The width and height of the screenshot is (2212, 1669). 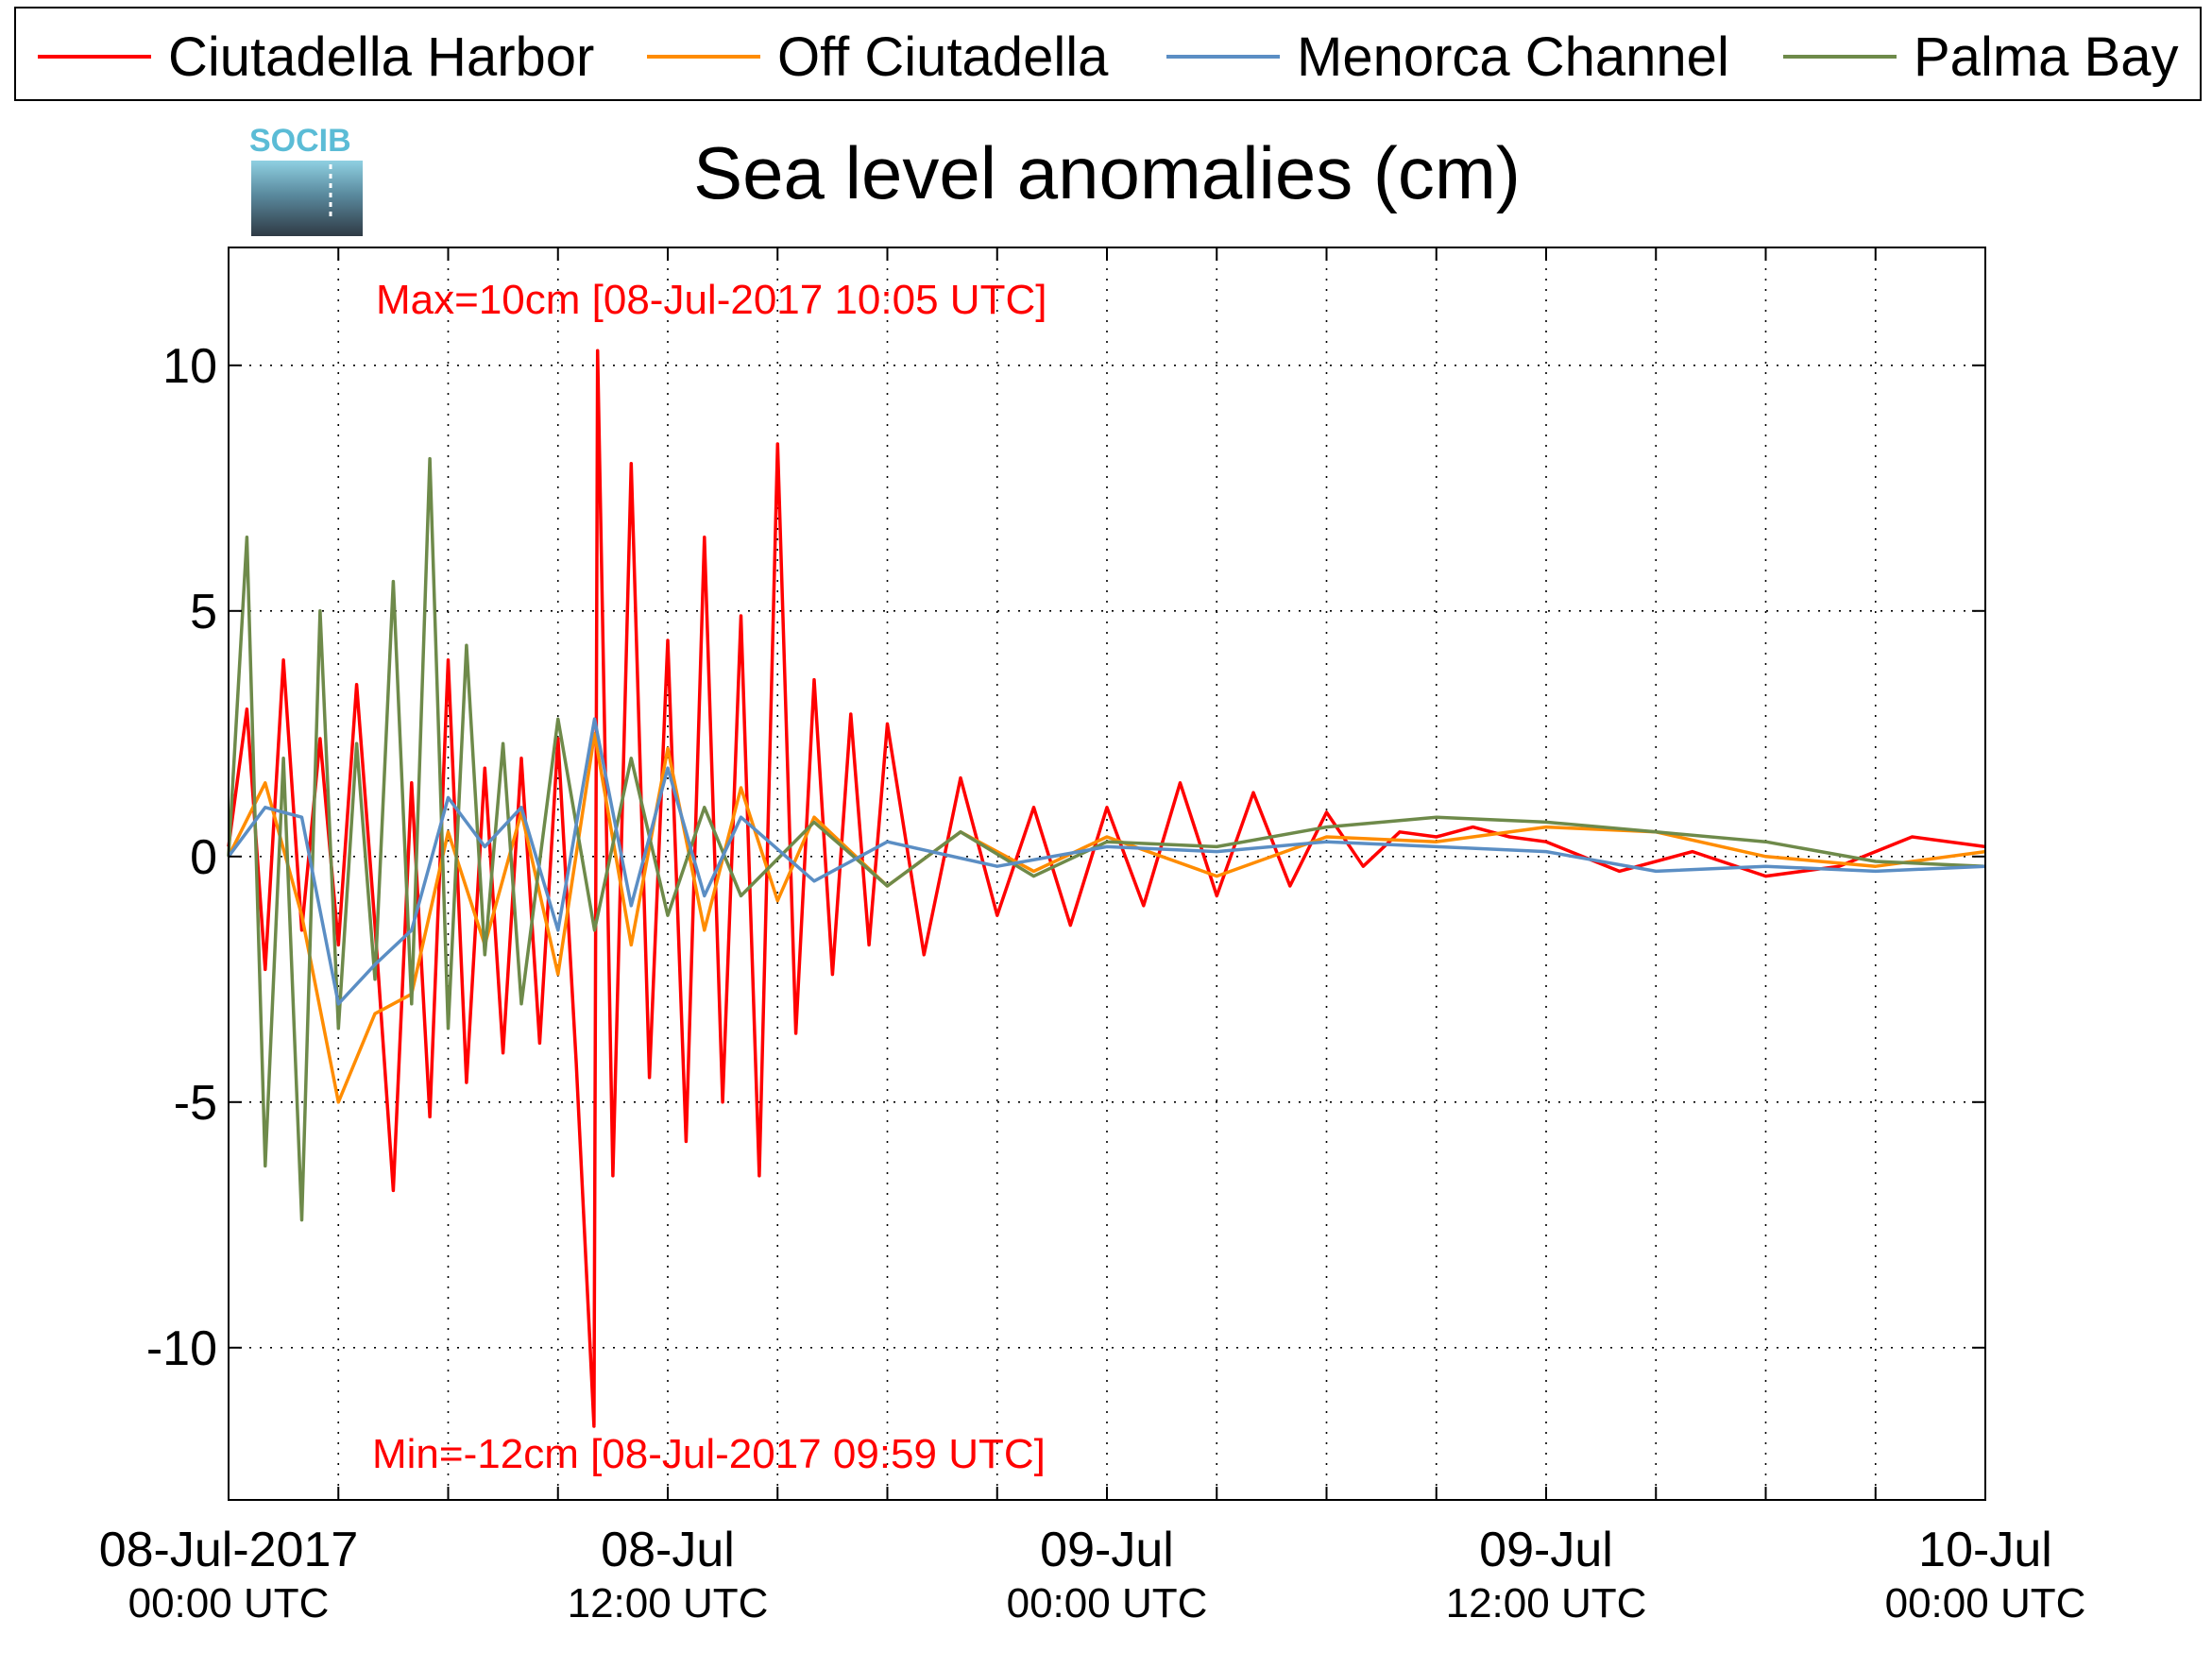 What do you see at coordinates (229, 1550) in the screenshot?
I see `x-tick-label: 08-Jul-2017` at bounding box center [229, 1550].